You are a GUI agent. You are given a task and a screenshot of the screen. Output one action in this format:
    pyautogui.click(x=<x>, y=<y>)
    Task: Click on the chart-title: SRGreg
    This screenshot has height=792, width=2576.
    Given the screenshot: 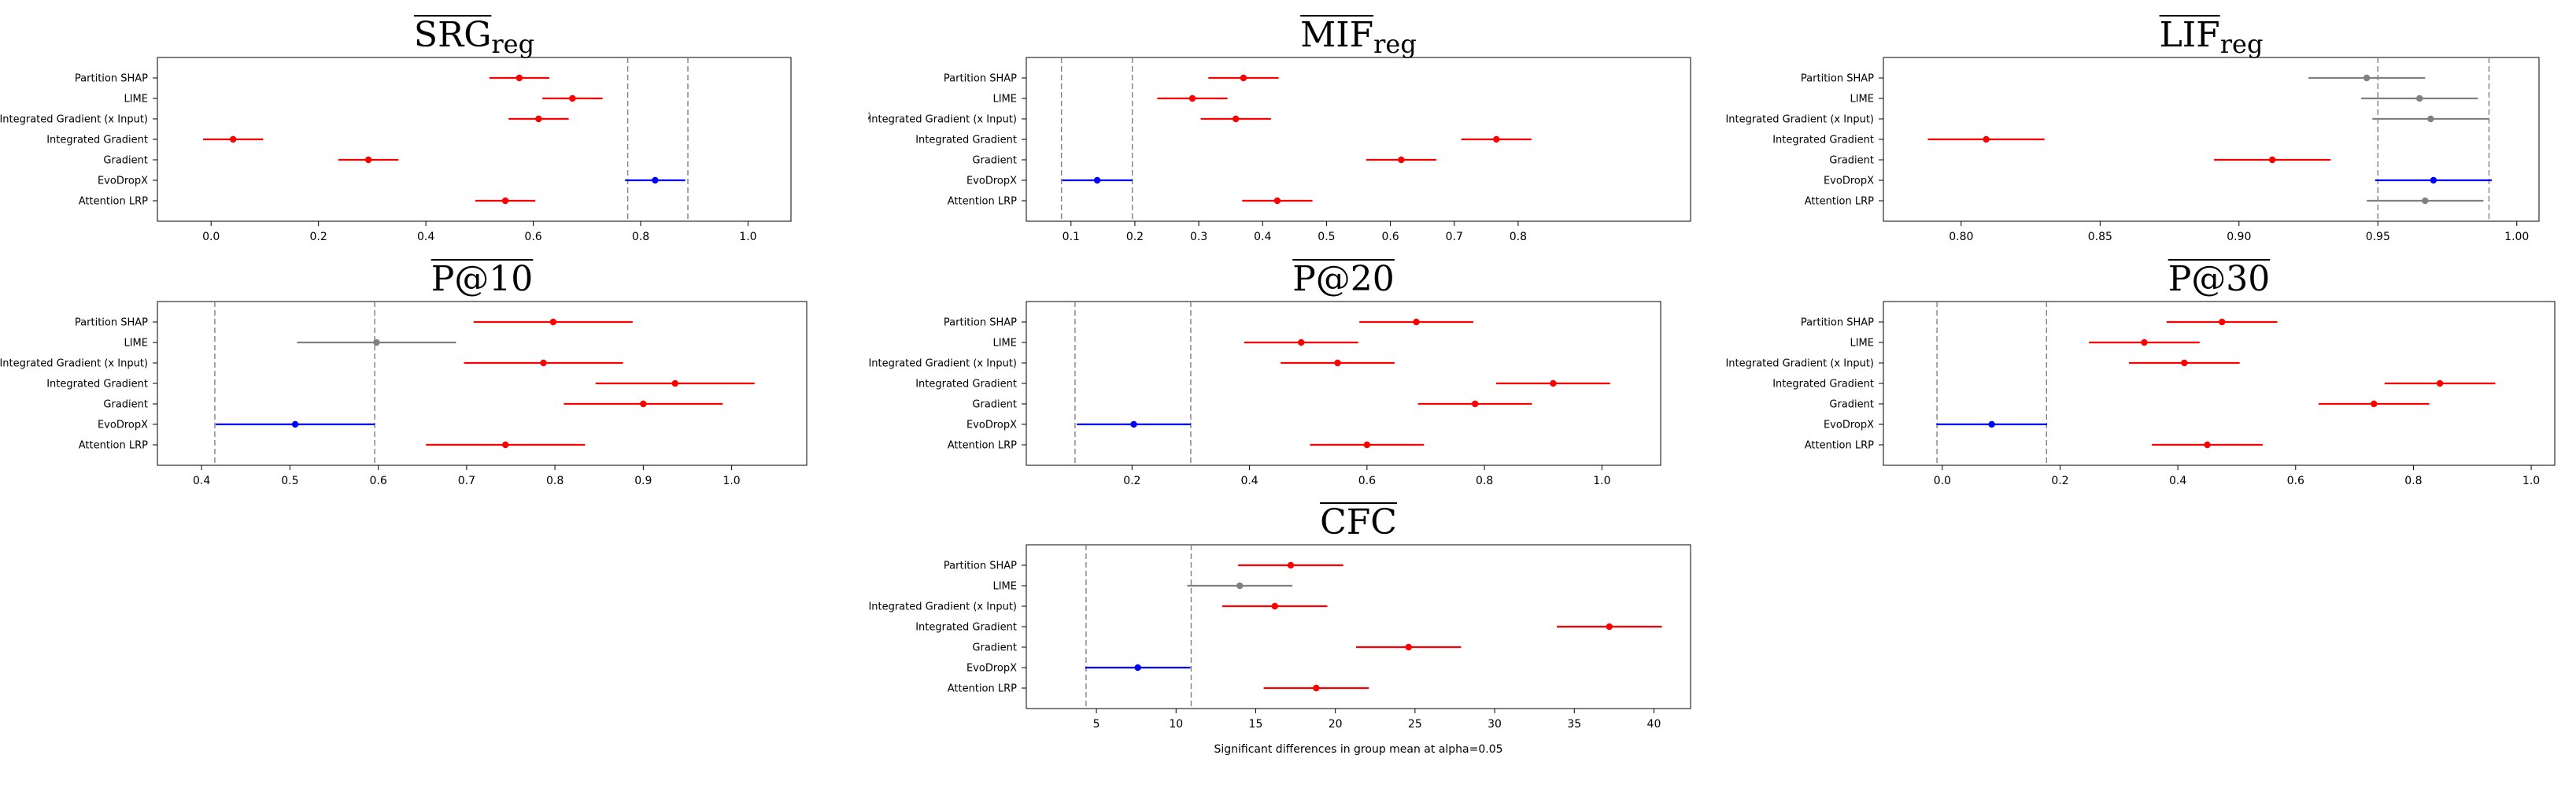 What is the action you would take?
    pyautogui.click(x=474, y=37)
    